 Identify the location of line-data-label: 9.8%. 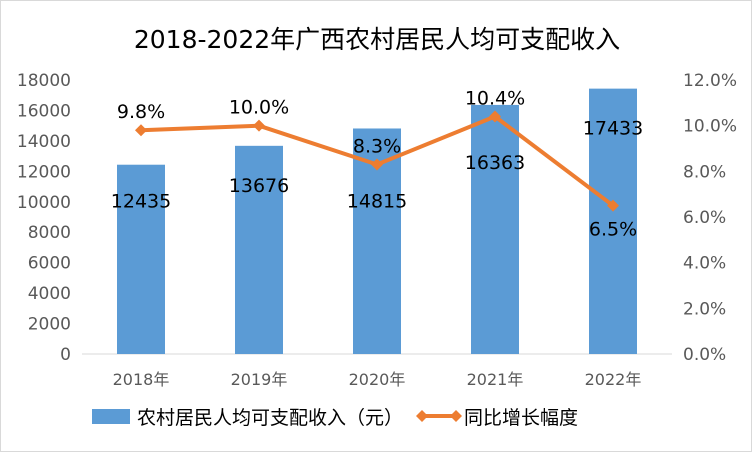
(141, 112).